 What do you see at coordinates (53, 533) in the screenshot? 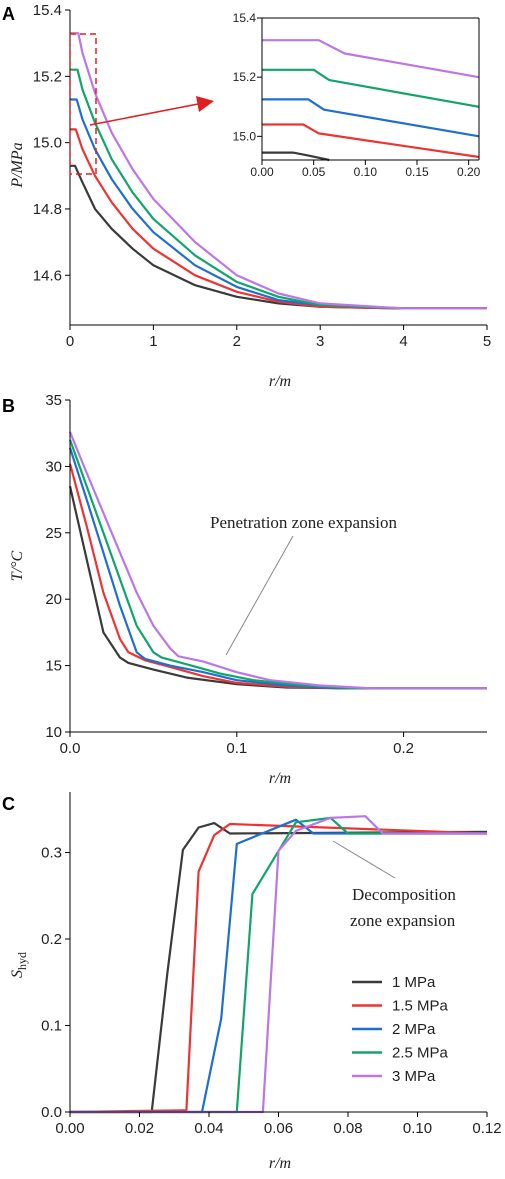
I see `panel-b-ytick-label: 25` at bounding box center [53, 533].